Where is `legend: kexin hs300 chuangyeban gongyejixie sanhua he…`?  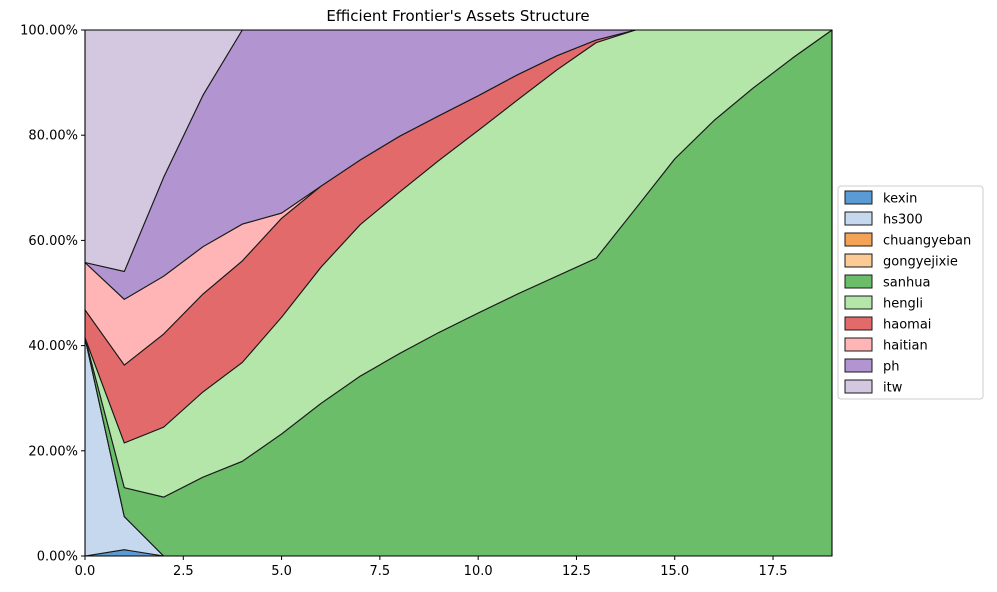 legend: kexin hs300 chuangyeban gongyejixie sanhua he… is located at coordinates (910, 292).